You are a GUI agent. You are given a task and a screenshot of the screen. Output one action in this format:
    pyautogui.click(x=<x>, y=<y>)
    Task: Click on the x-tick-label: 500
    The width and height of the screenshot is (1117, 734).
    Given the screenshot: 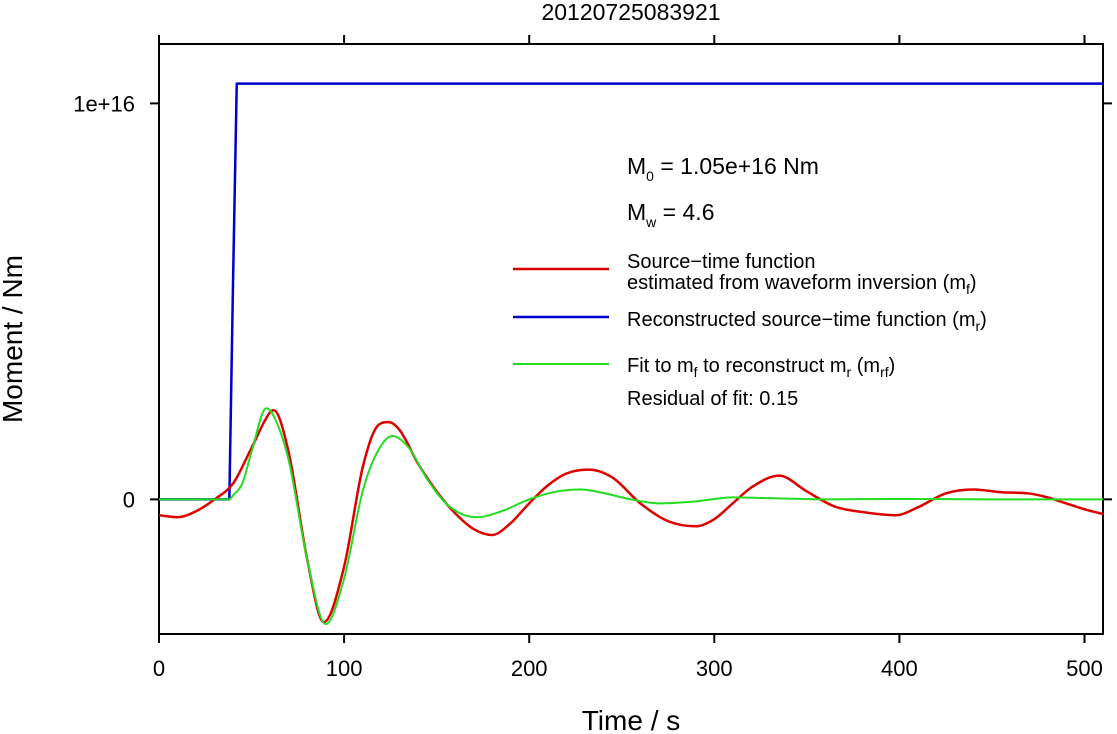 What is the action you would take?
    pyautogui.click(x=1084, y=668)
    